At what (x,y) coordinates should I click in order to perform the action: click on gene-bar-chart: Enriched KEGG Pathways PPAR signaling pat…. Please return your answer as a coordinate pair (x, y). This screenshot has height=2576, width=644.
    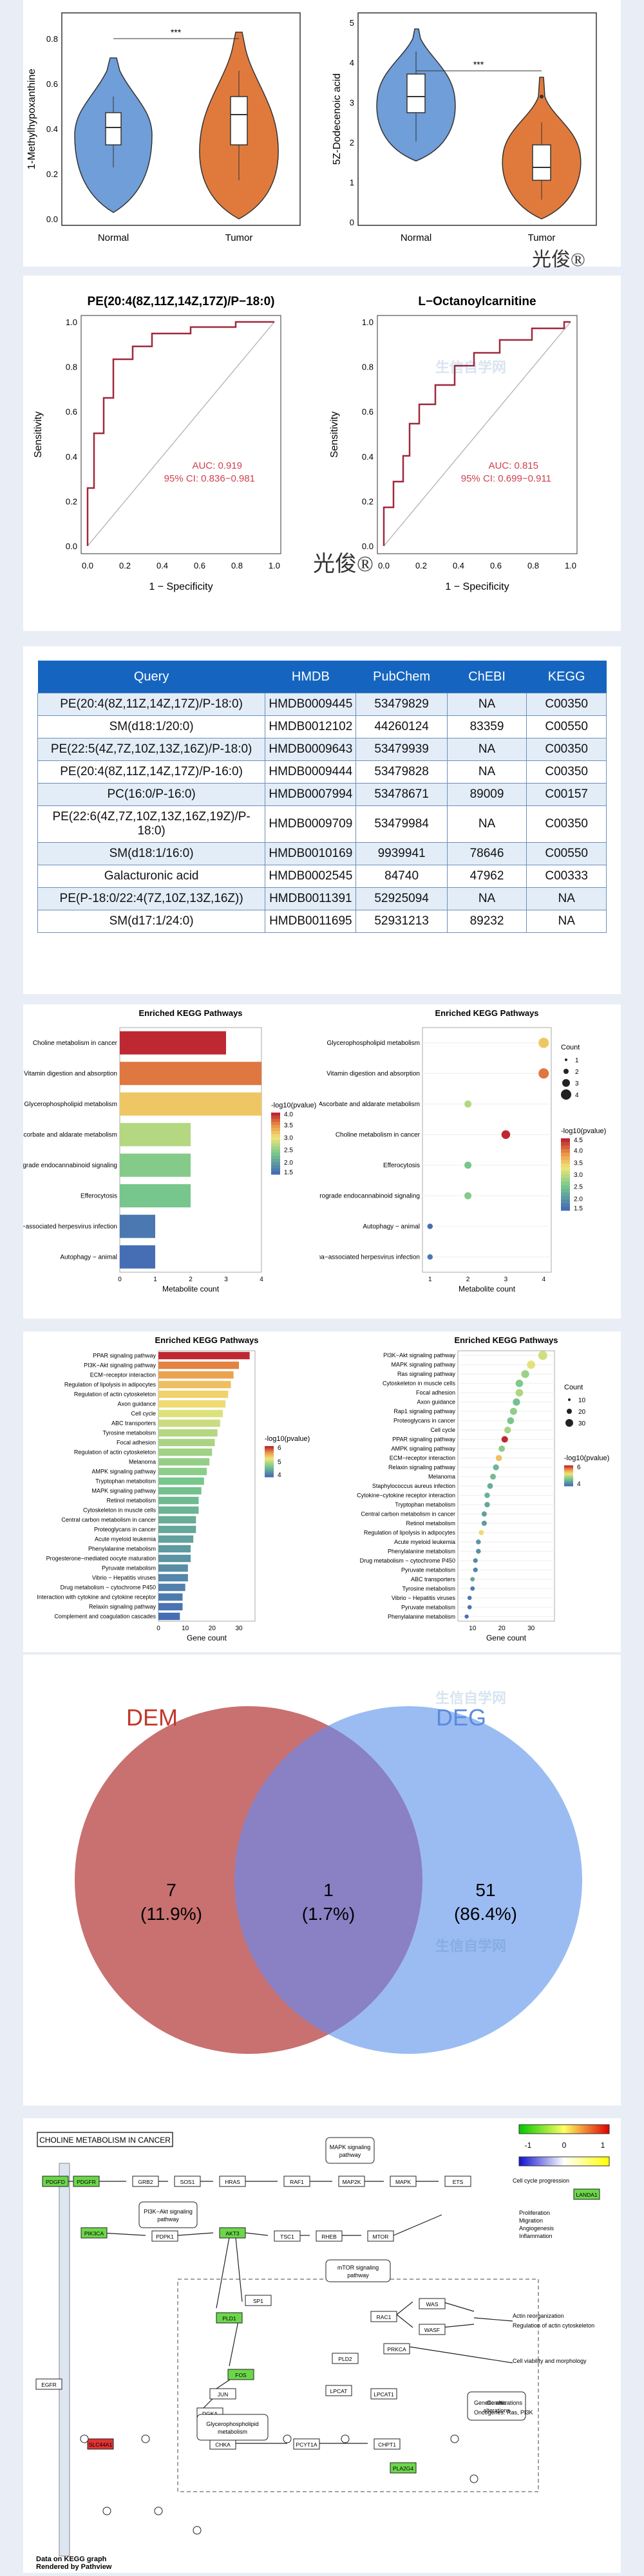
    Looking at the image, I should click on (174, 1488).